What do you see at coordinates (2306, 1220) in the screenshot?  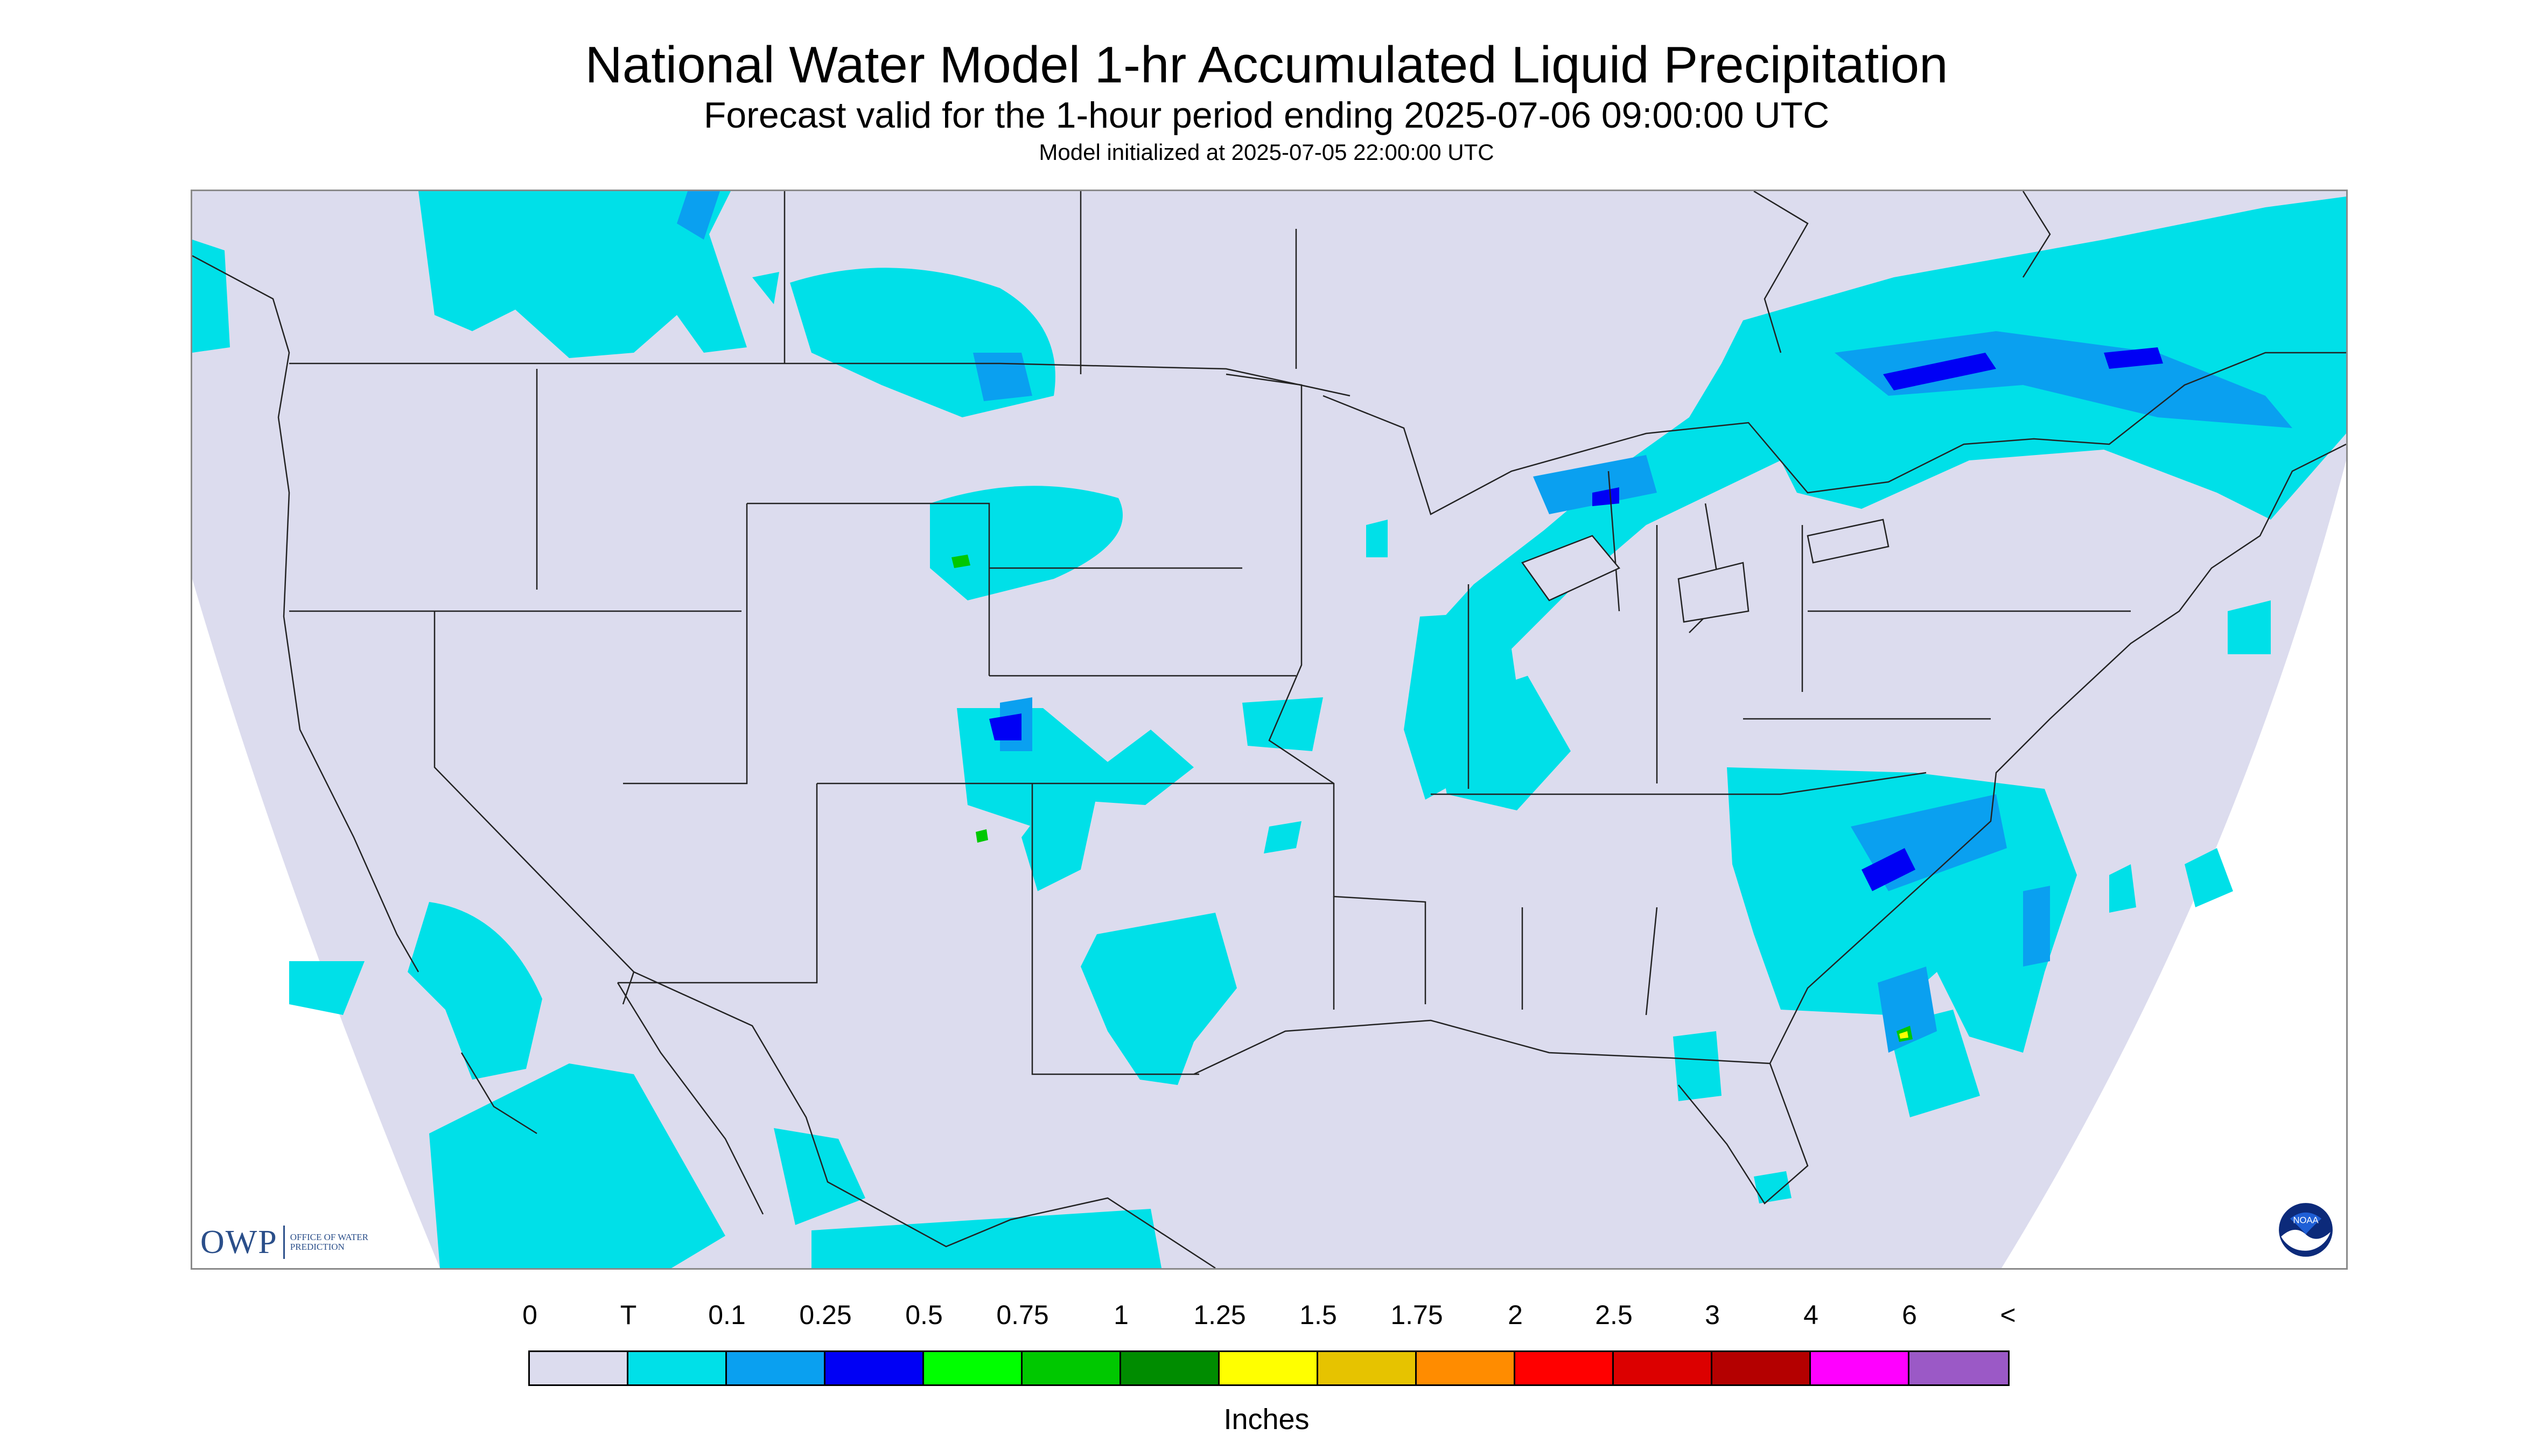 I see `noaa-logo-text: NOAA` at bounding box center [2306, 1220].